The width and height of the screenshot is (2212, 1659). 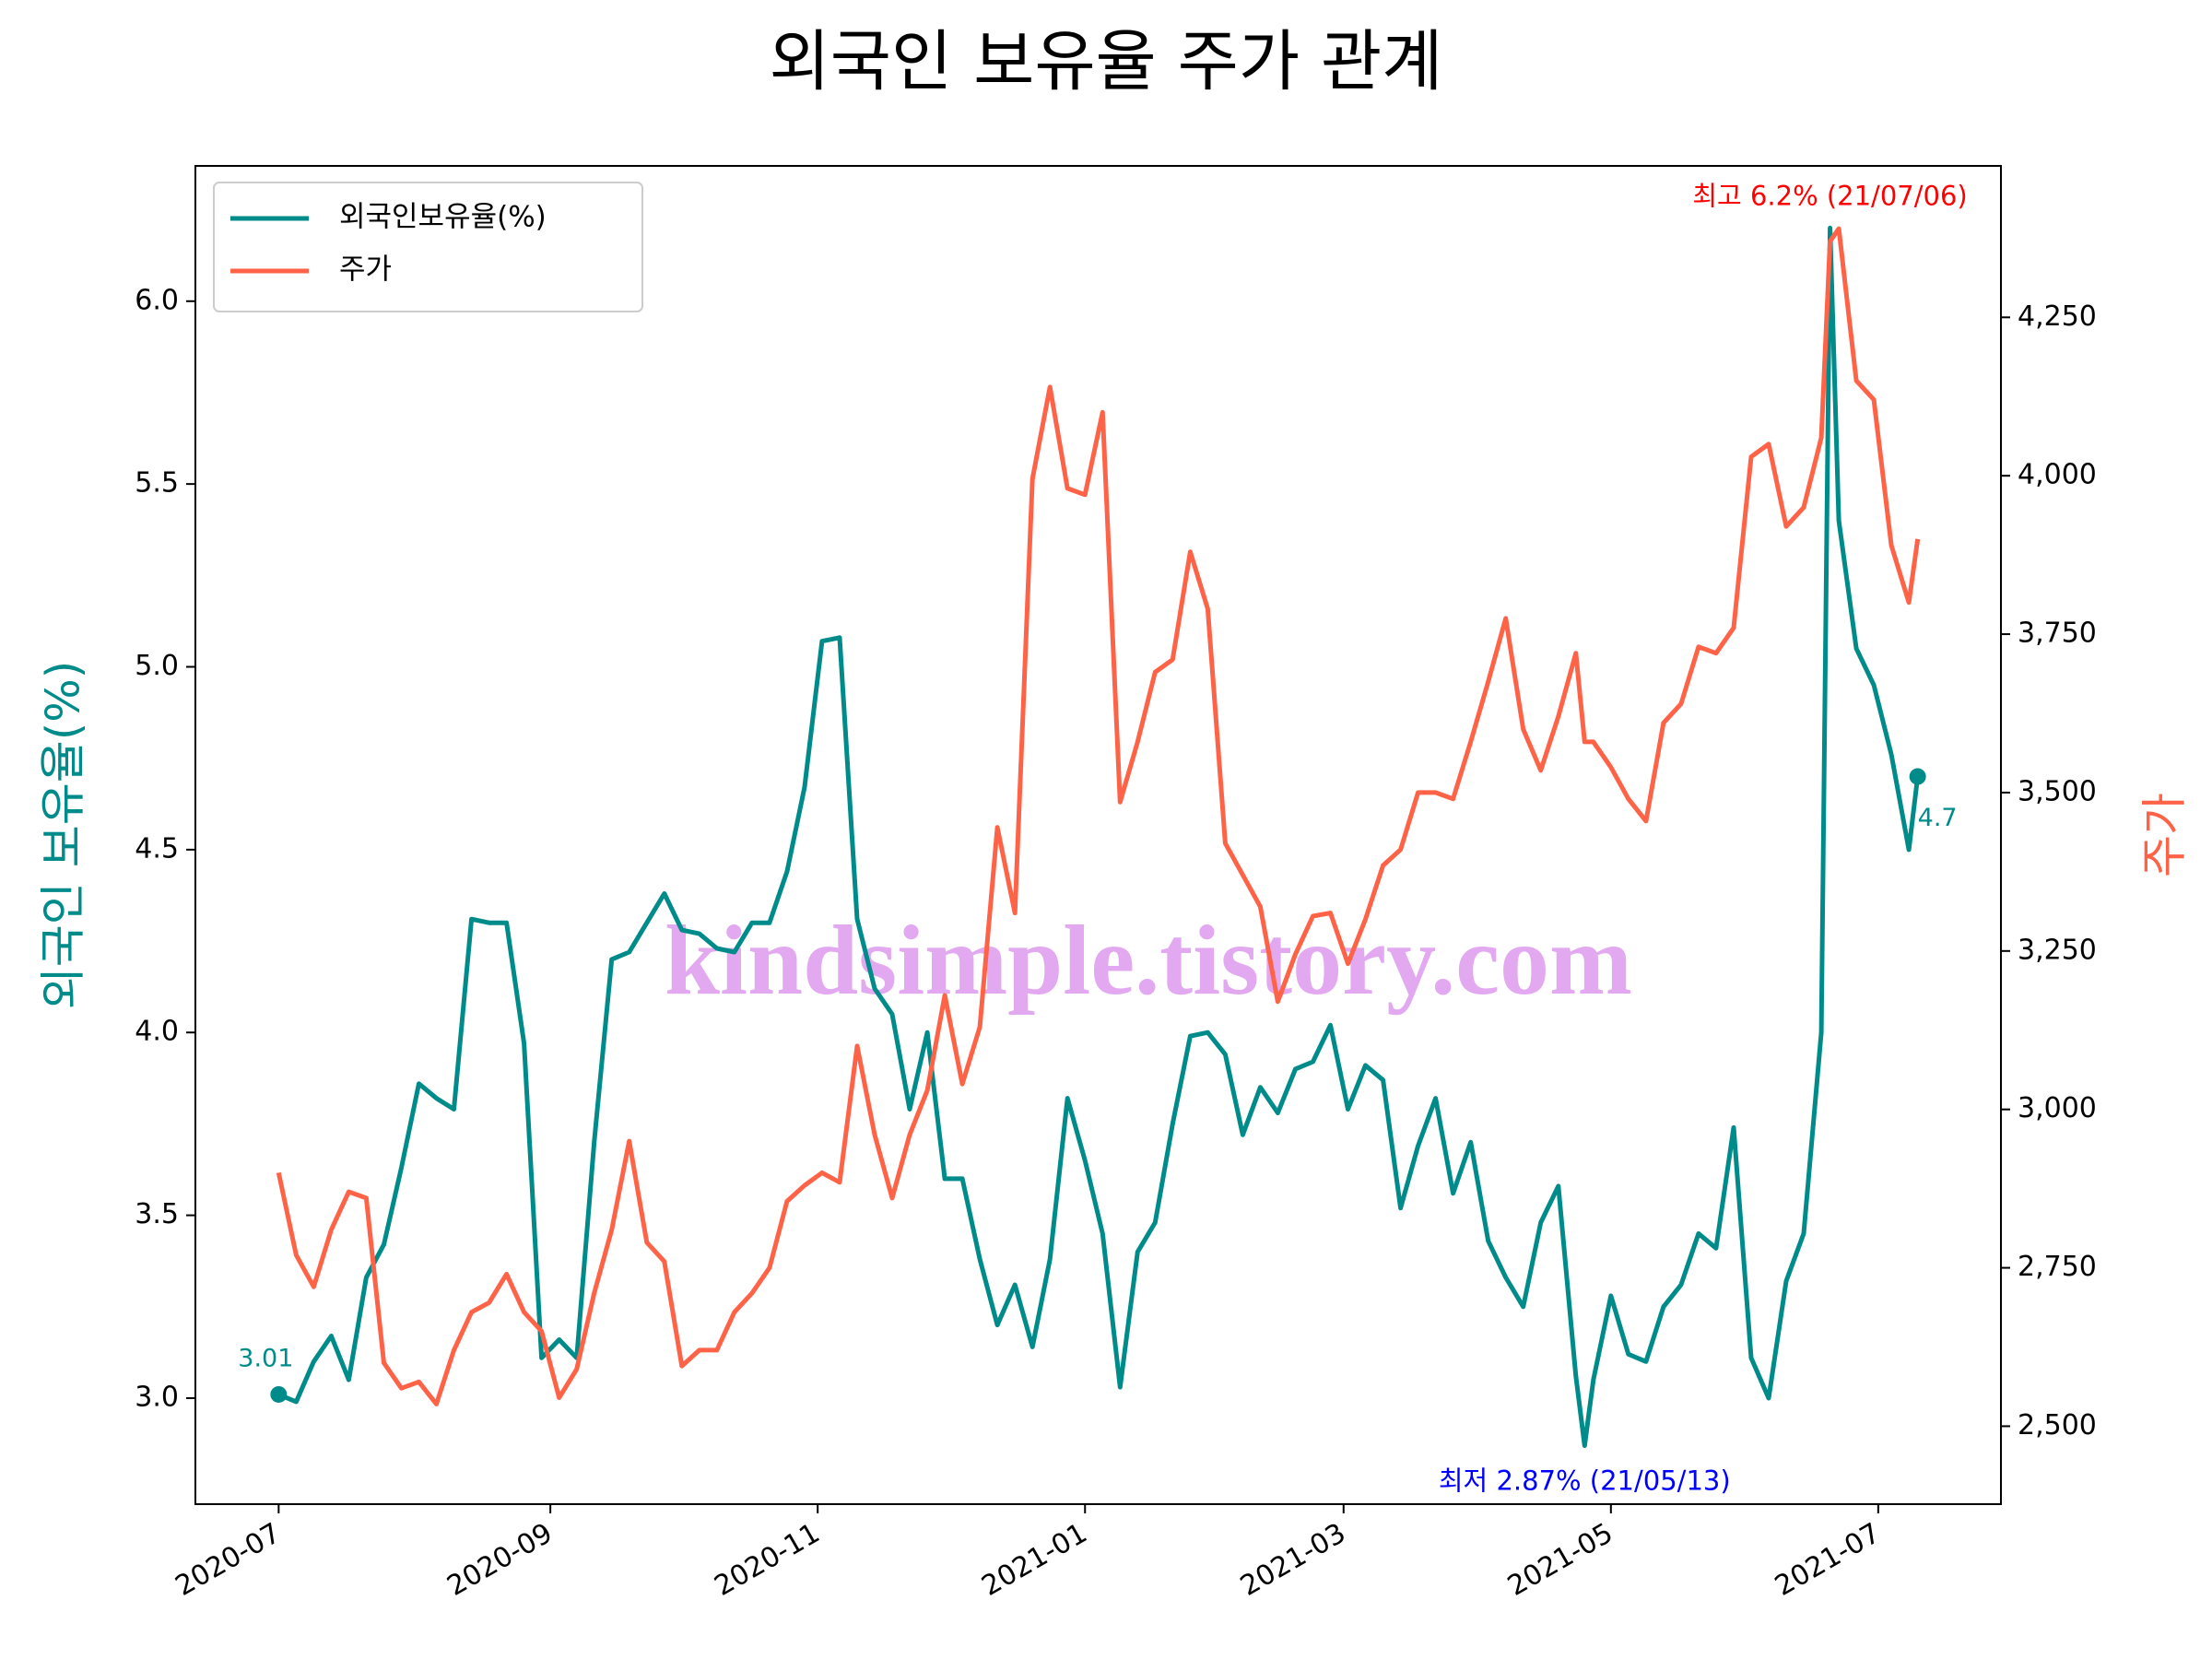 I want to click on y-tick-label: 4.5, so click(x=157, y=848).